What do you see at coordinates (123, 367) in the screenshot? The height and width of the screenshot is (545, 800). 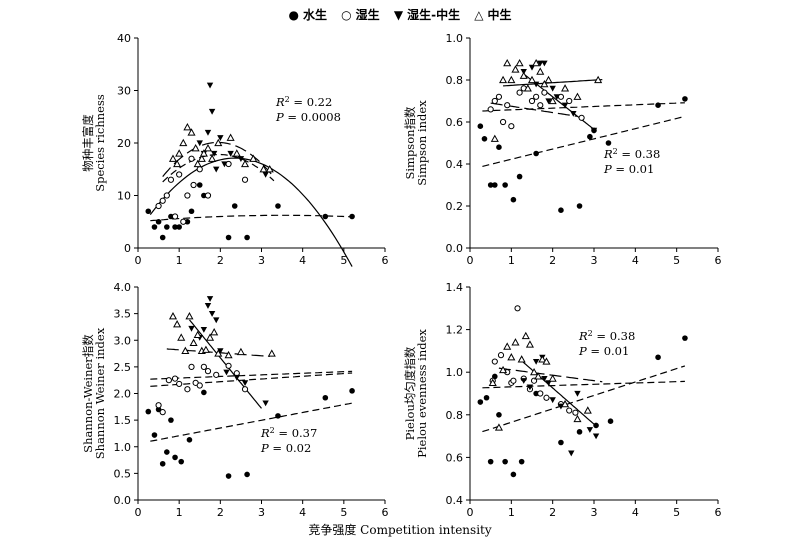 I see `y-tick-label: 2.5` at bounding box center [123, 367].